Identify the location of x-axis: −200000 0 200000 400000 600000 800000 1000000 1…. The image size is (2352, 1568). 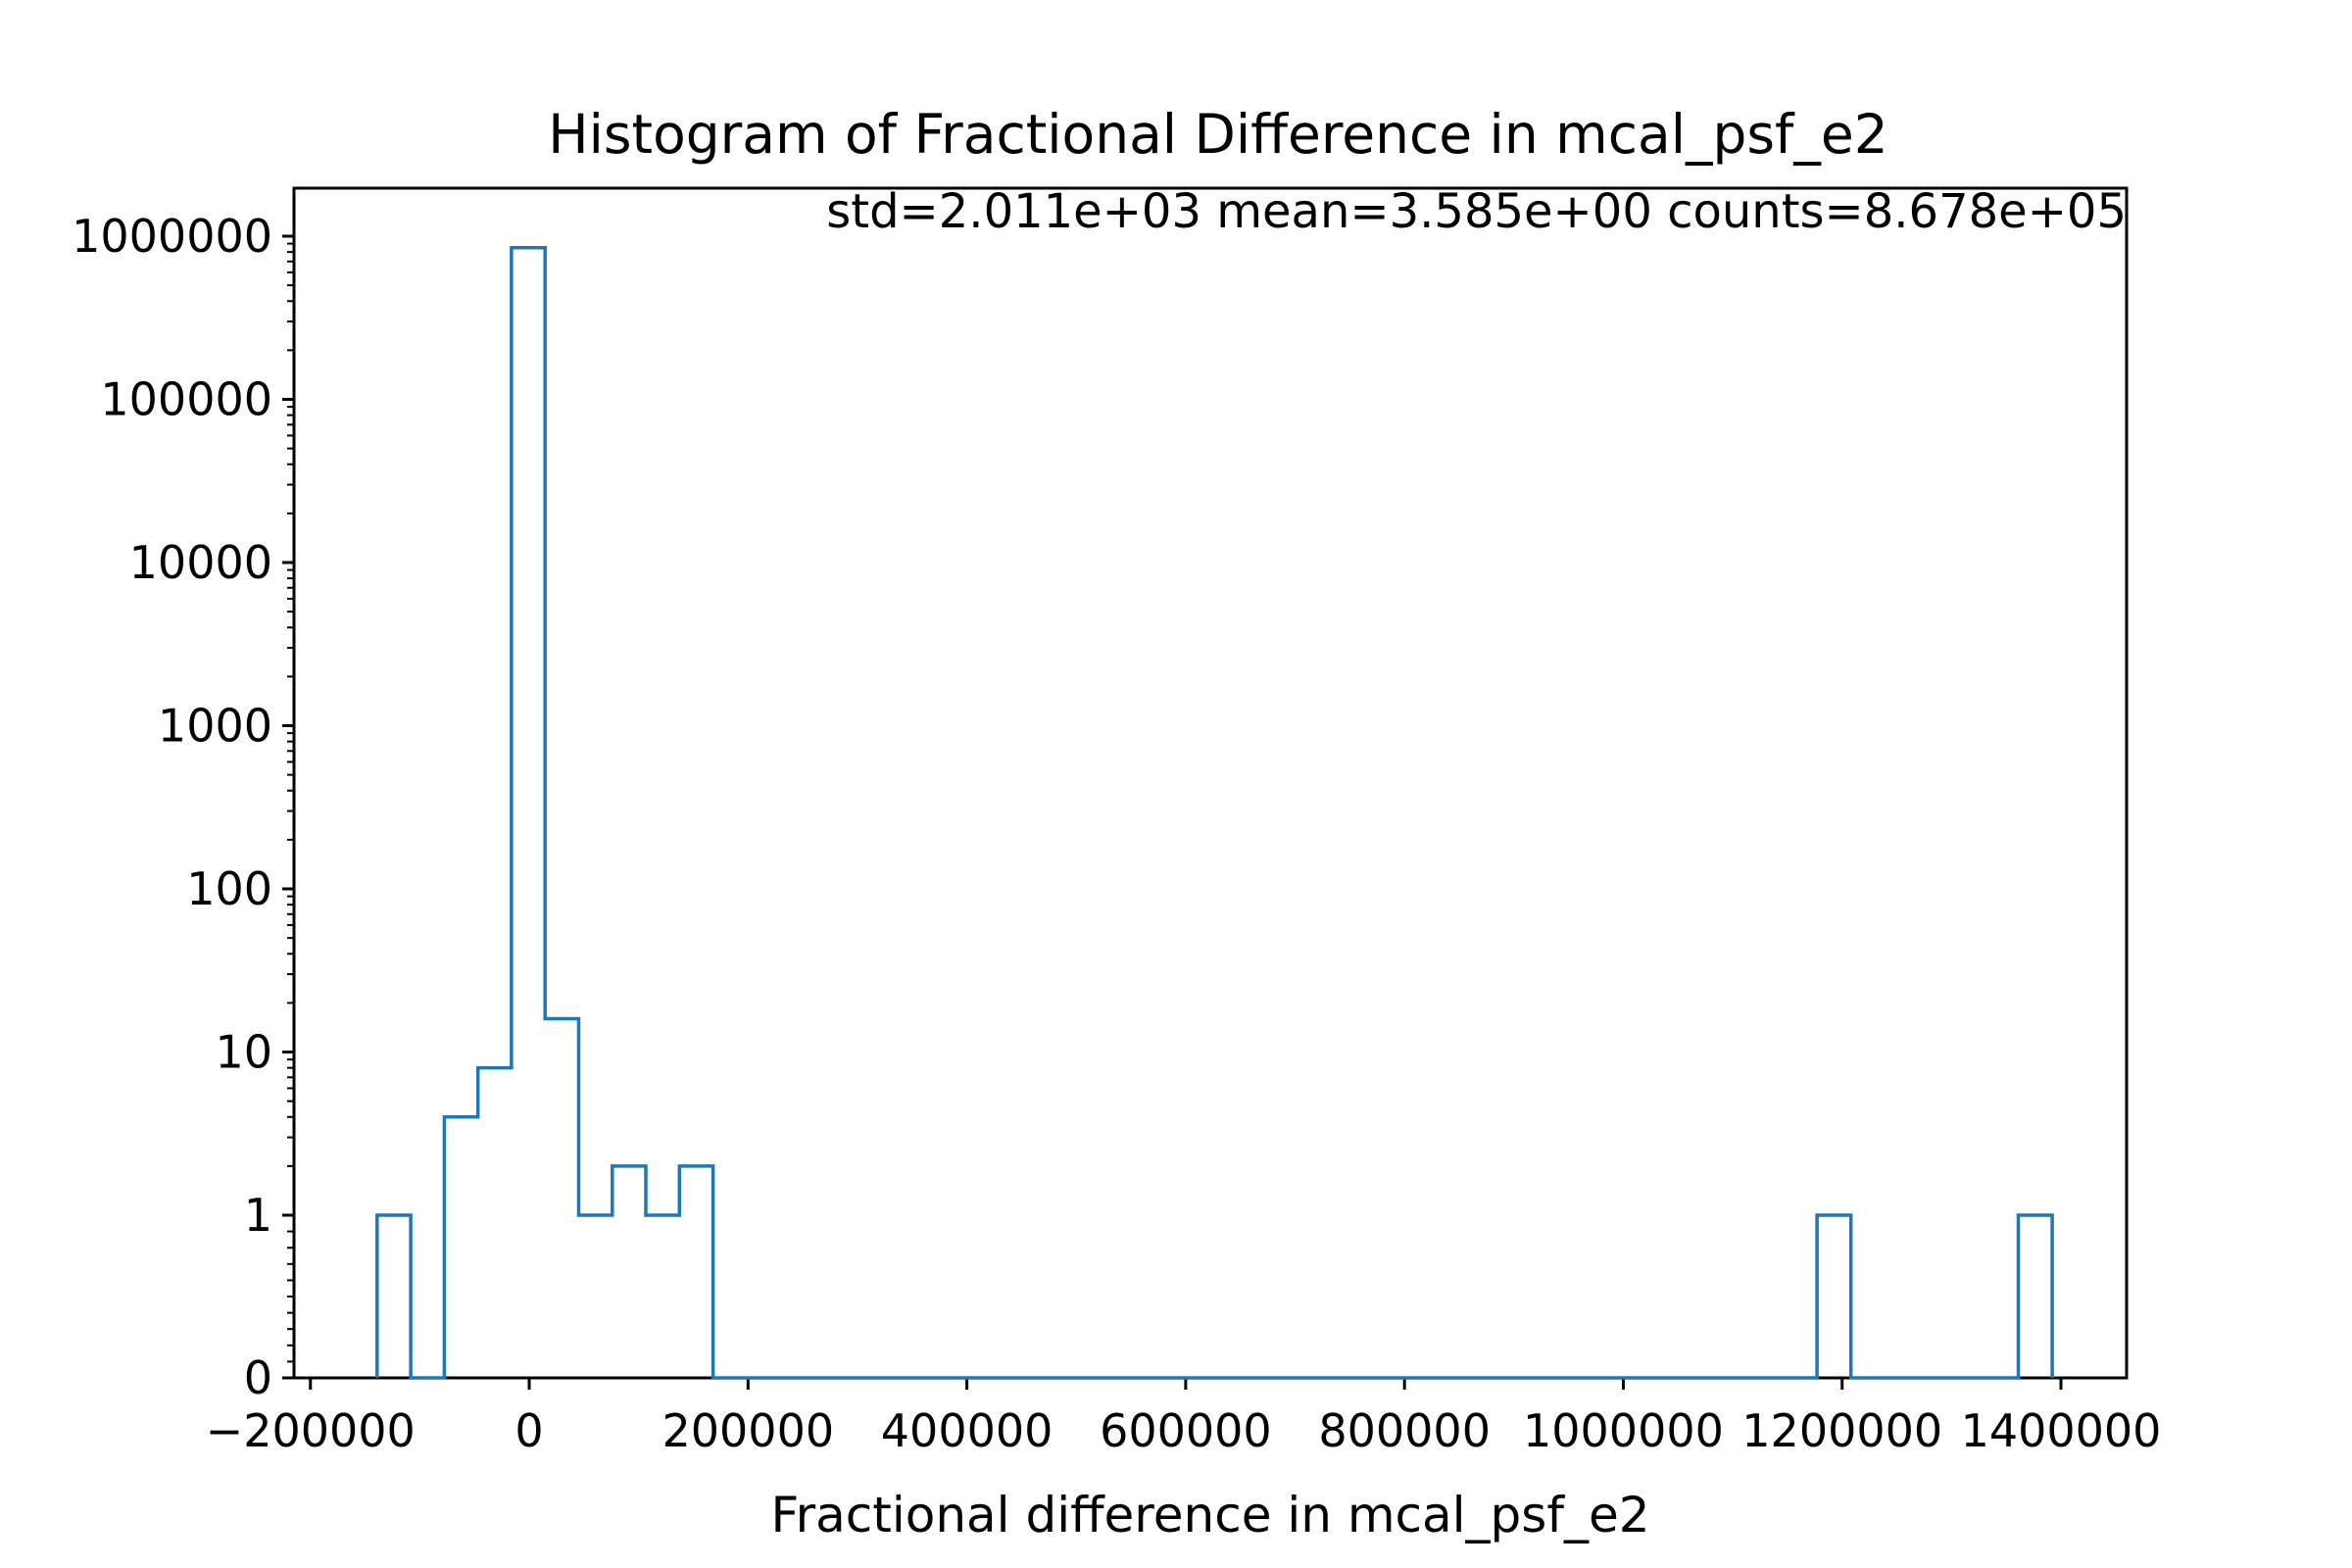
(1184, 1417).